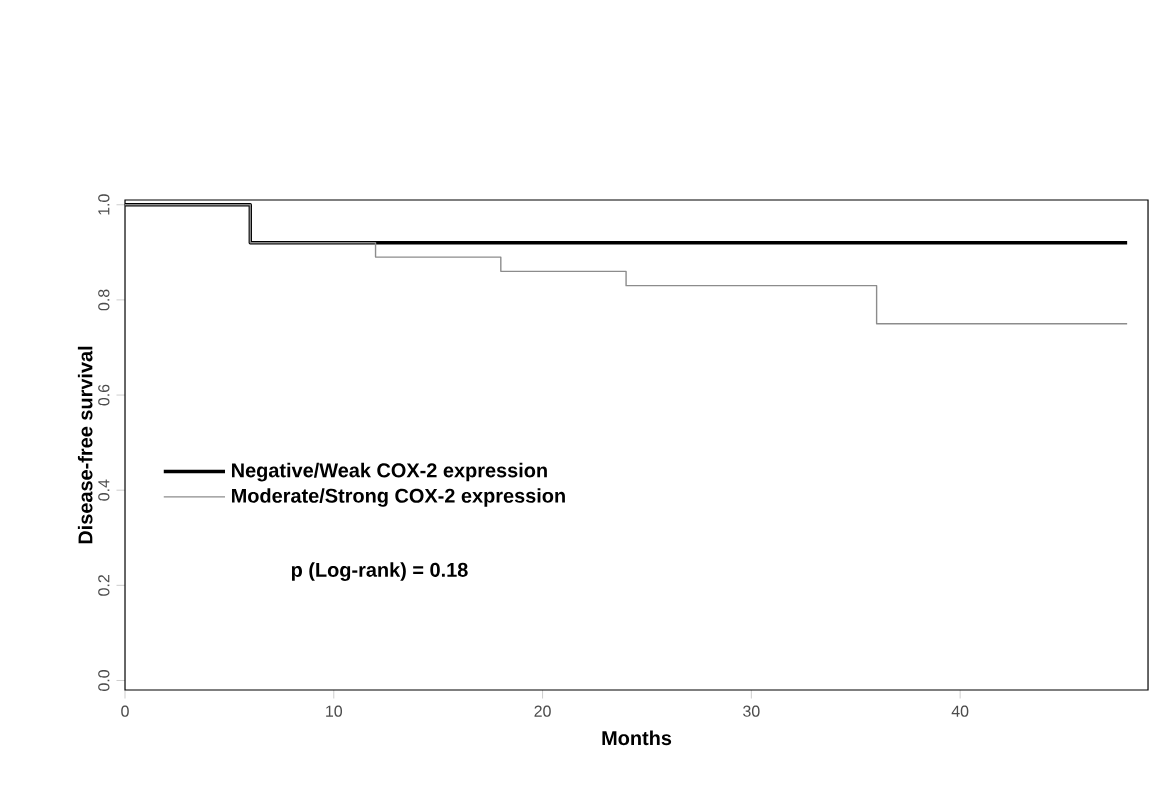 Image resolution: width=1154 pixels, height=804 pixels. What do you see at coordinates (334, 711) in the screenshot?
I see `x-tick-label: 10` at bounding box center [334, 711].